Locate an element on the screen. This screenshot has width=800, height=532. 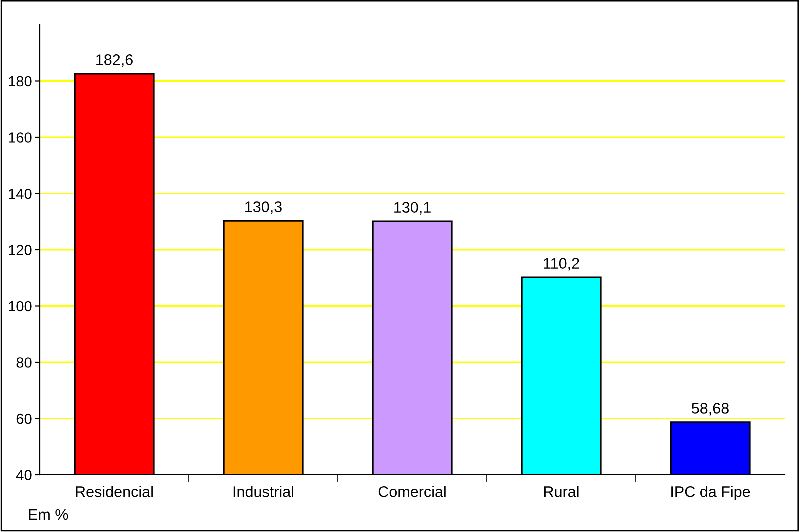
data-label: 110,2 is located at coordinates (562, 264).